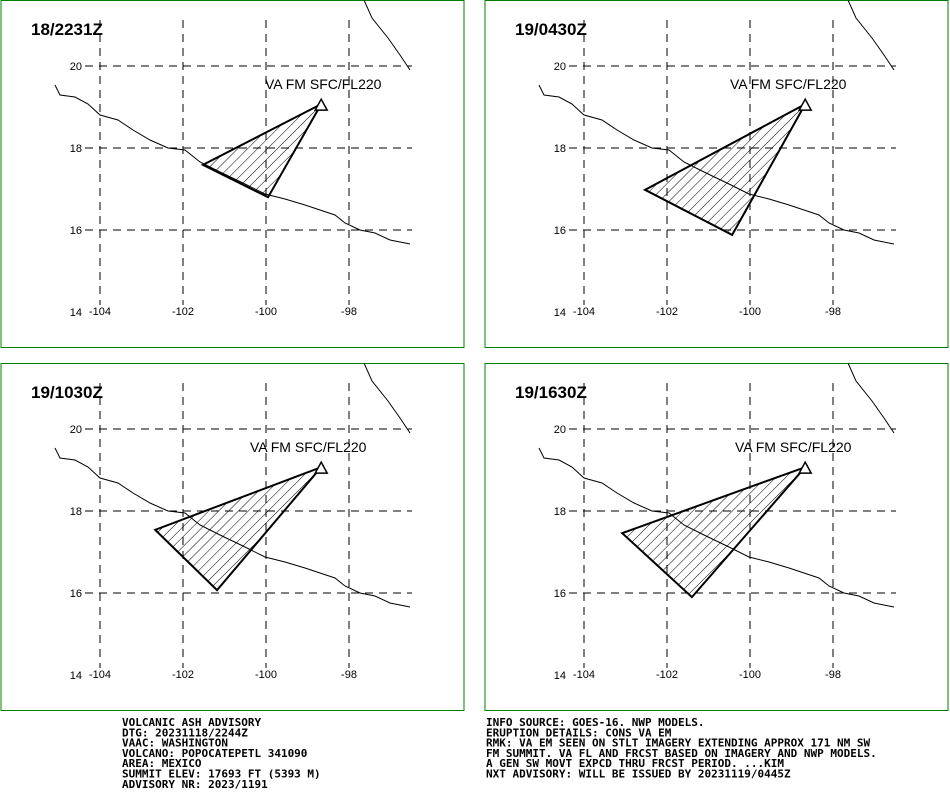 The image size is (950, 812). What do you see at coordinates (175, 743) in the screenshot?
I see `footer-text: VAAC: WASHINGTON` at bounding box center [175, 743].